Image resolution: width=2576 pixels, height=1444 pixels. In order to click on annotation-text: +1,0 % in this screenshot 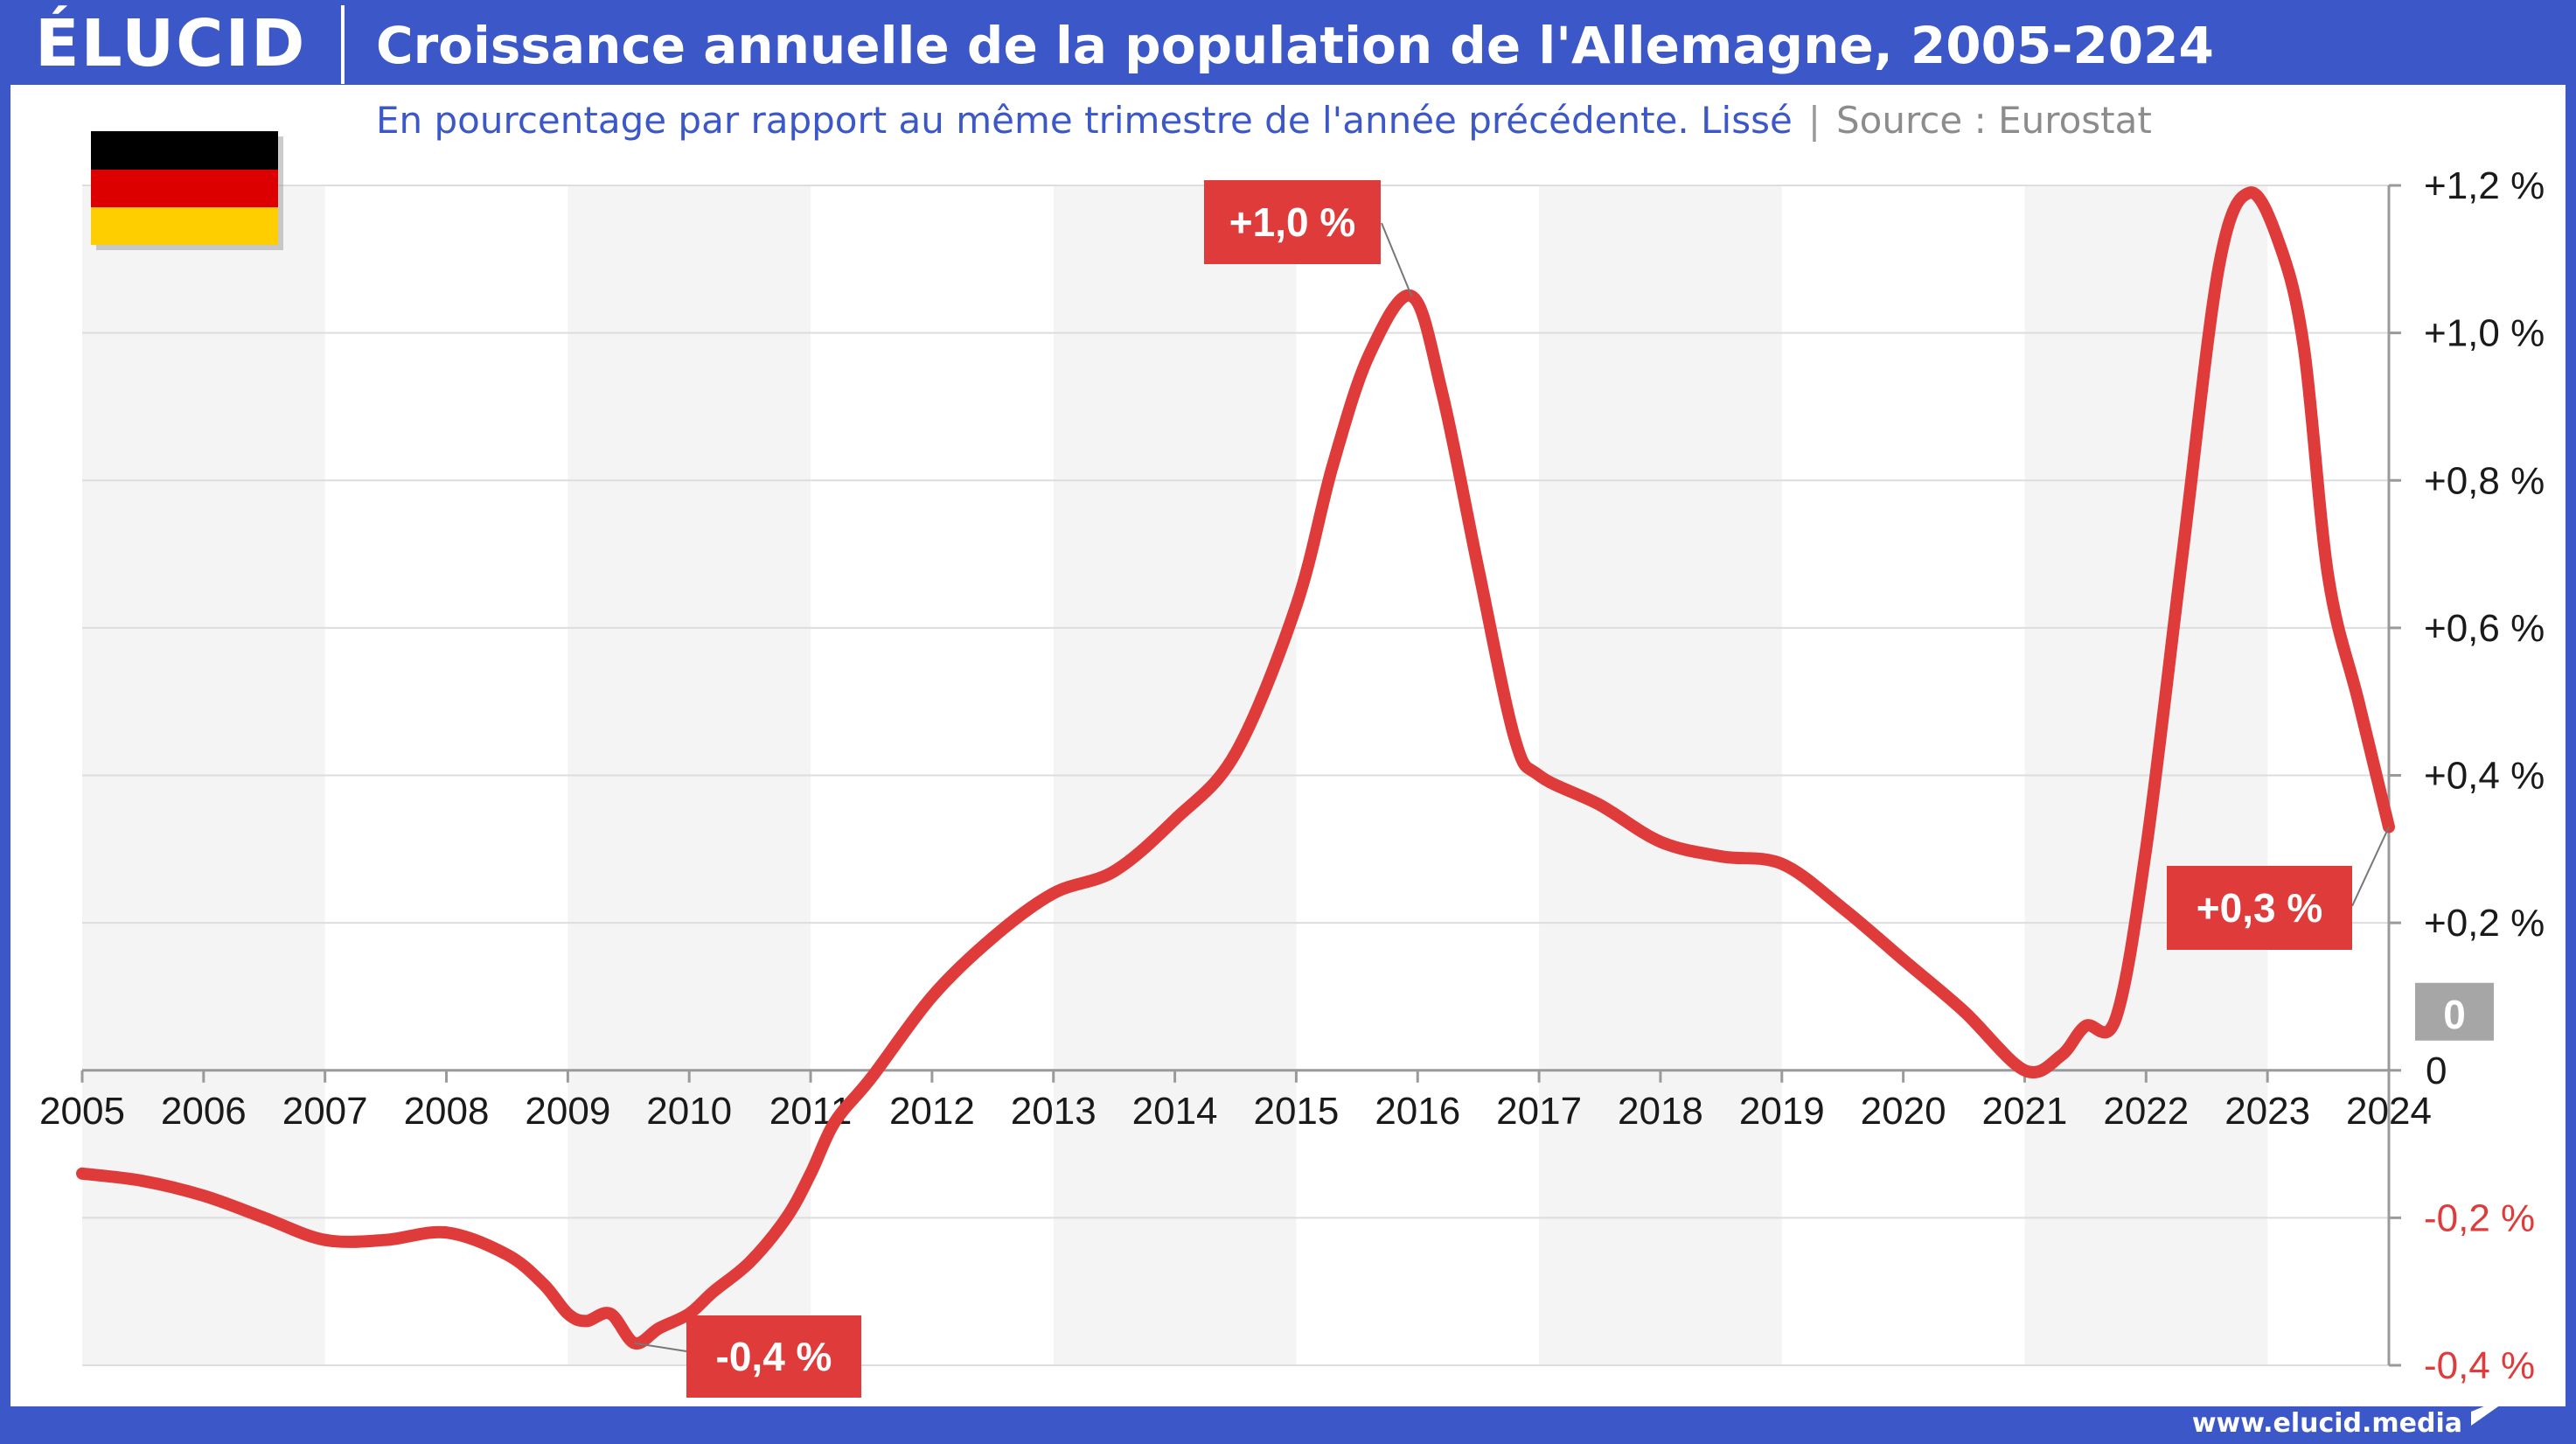, I will do `click(1292, 222)`.